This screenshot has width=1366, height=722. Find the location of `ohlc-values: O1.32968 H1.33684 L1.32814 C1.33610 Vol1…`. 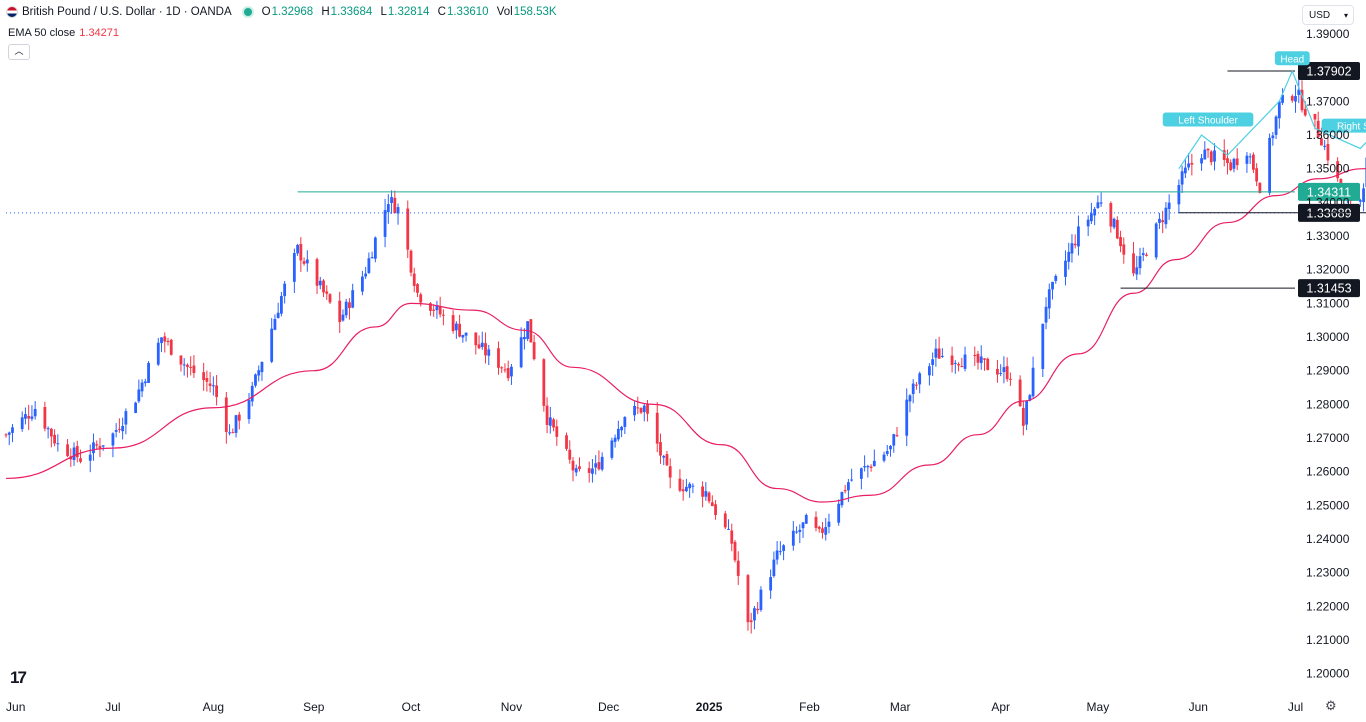

ohlc-values: O1.32968 H1.33684 L1.32814 C1.33610 Vol1… is located at coordinates (412, 12).